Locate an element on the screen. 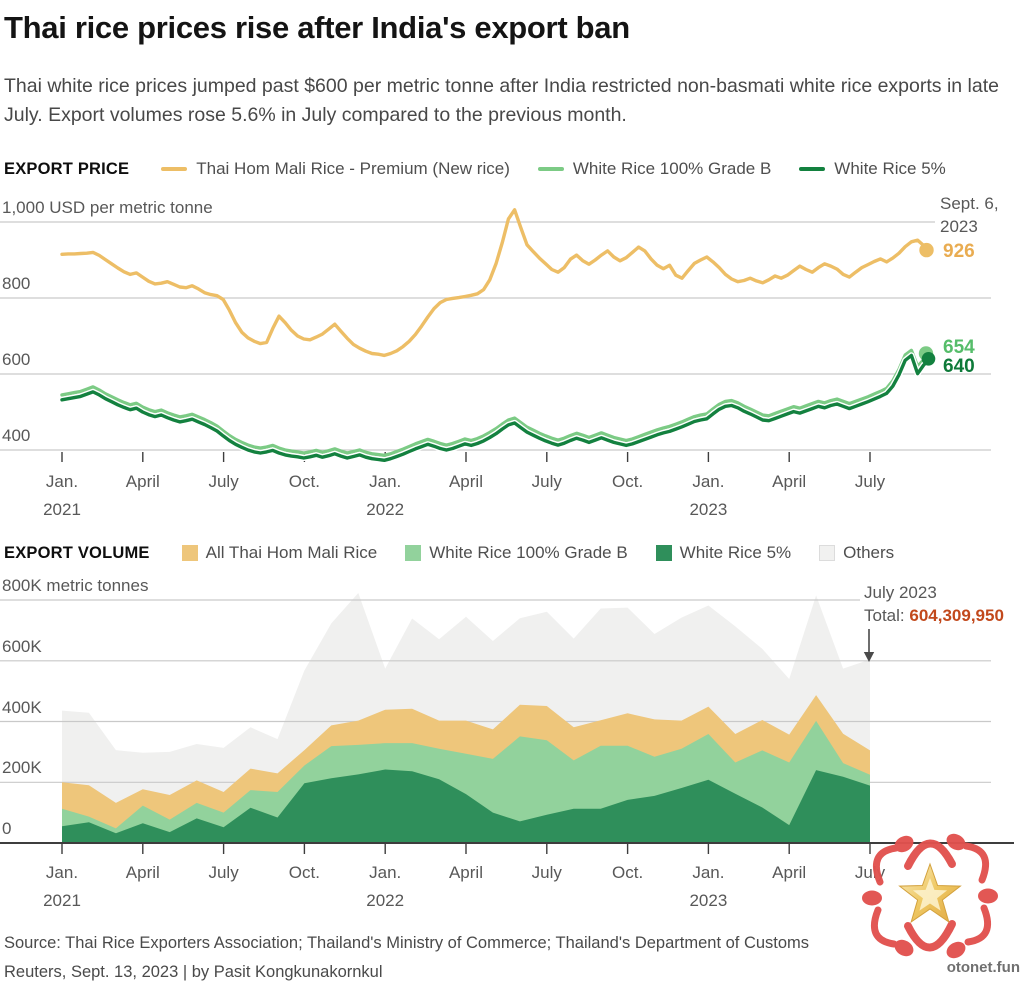 The width and height of the screenshot is (1024, 988). end-dot-white5 is located at coordinates (928, 359).